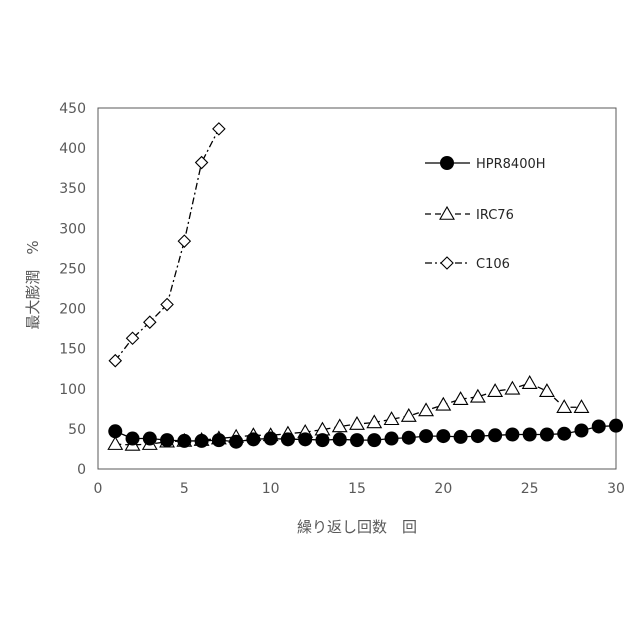 Image resolution: width=640 pixels, height=640 pixels. Describe the element at coordinates (271, 489) in the screenshot. I see `x-tick-label: 10` at that location.